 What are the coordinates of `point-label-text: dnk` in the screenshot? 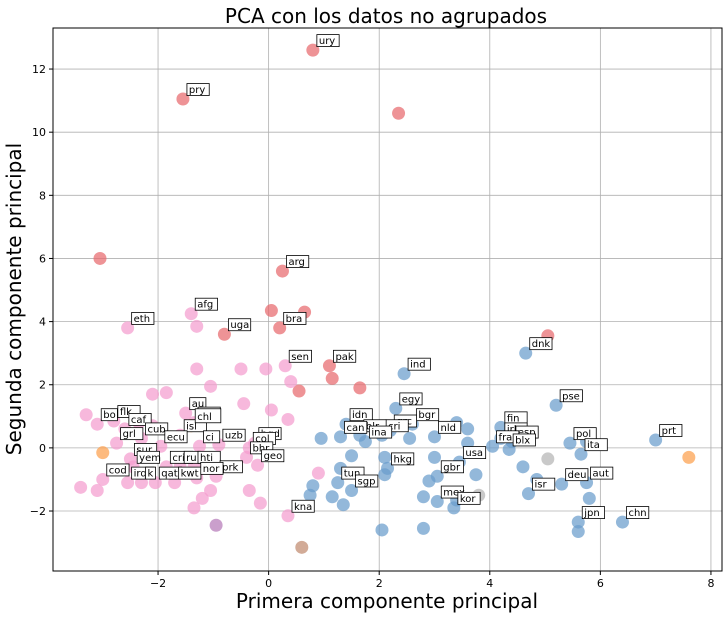 It's located at (541, 344).